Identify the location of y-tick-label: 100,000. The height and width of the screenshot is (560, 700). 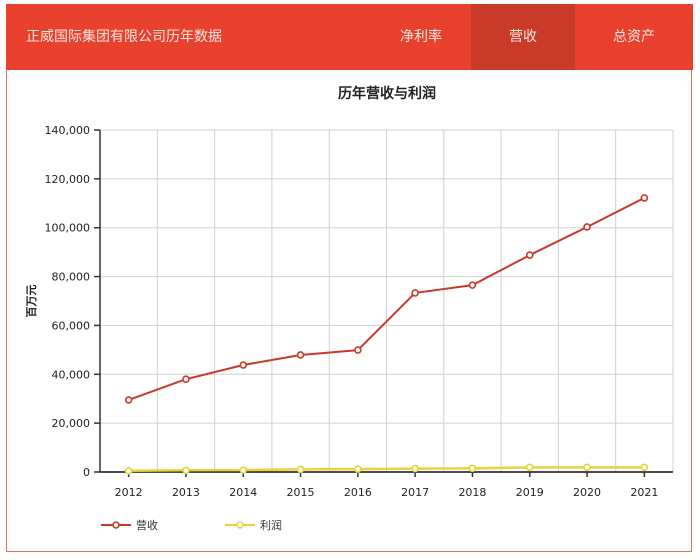
(68, 228).